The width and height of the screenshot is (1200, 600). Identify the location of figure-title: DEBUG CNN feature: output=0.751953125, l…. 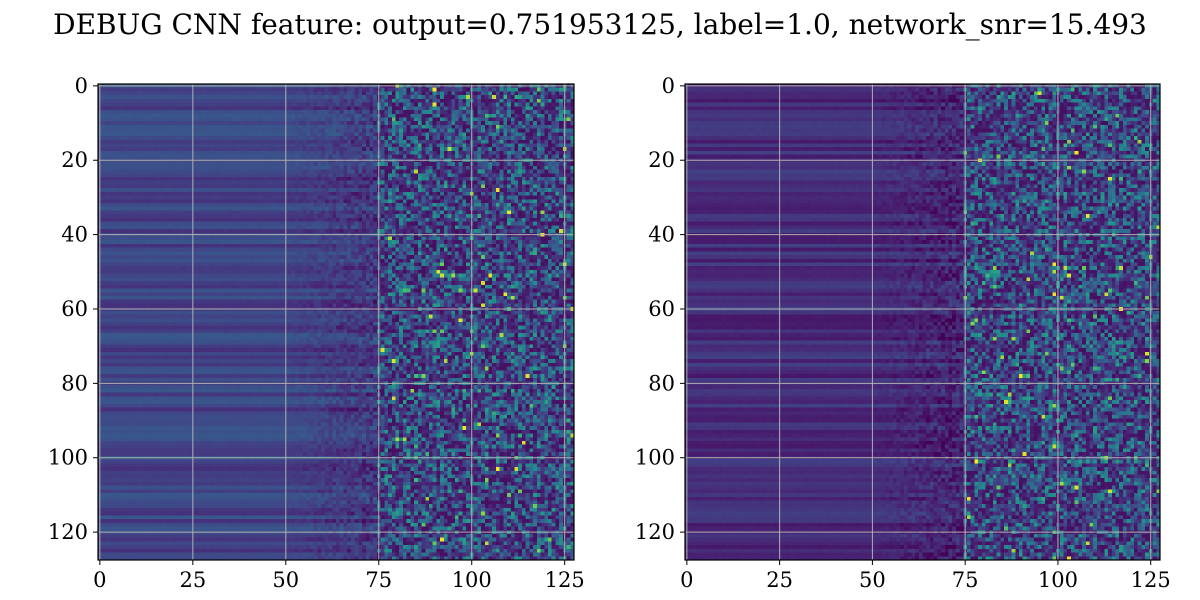
(600, 24).